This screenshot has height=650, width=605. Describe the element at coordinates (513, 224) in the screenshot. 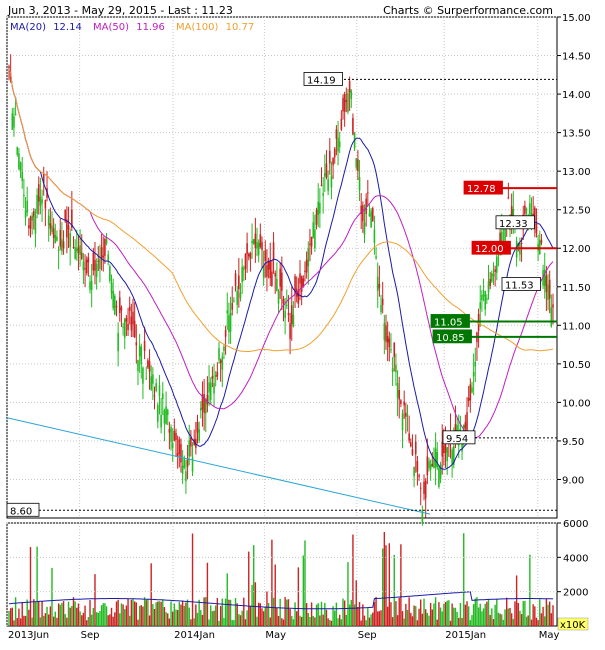

I see `level-label-12.33: 12.33` at that location.